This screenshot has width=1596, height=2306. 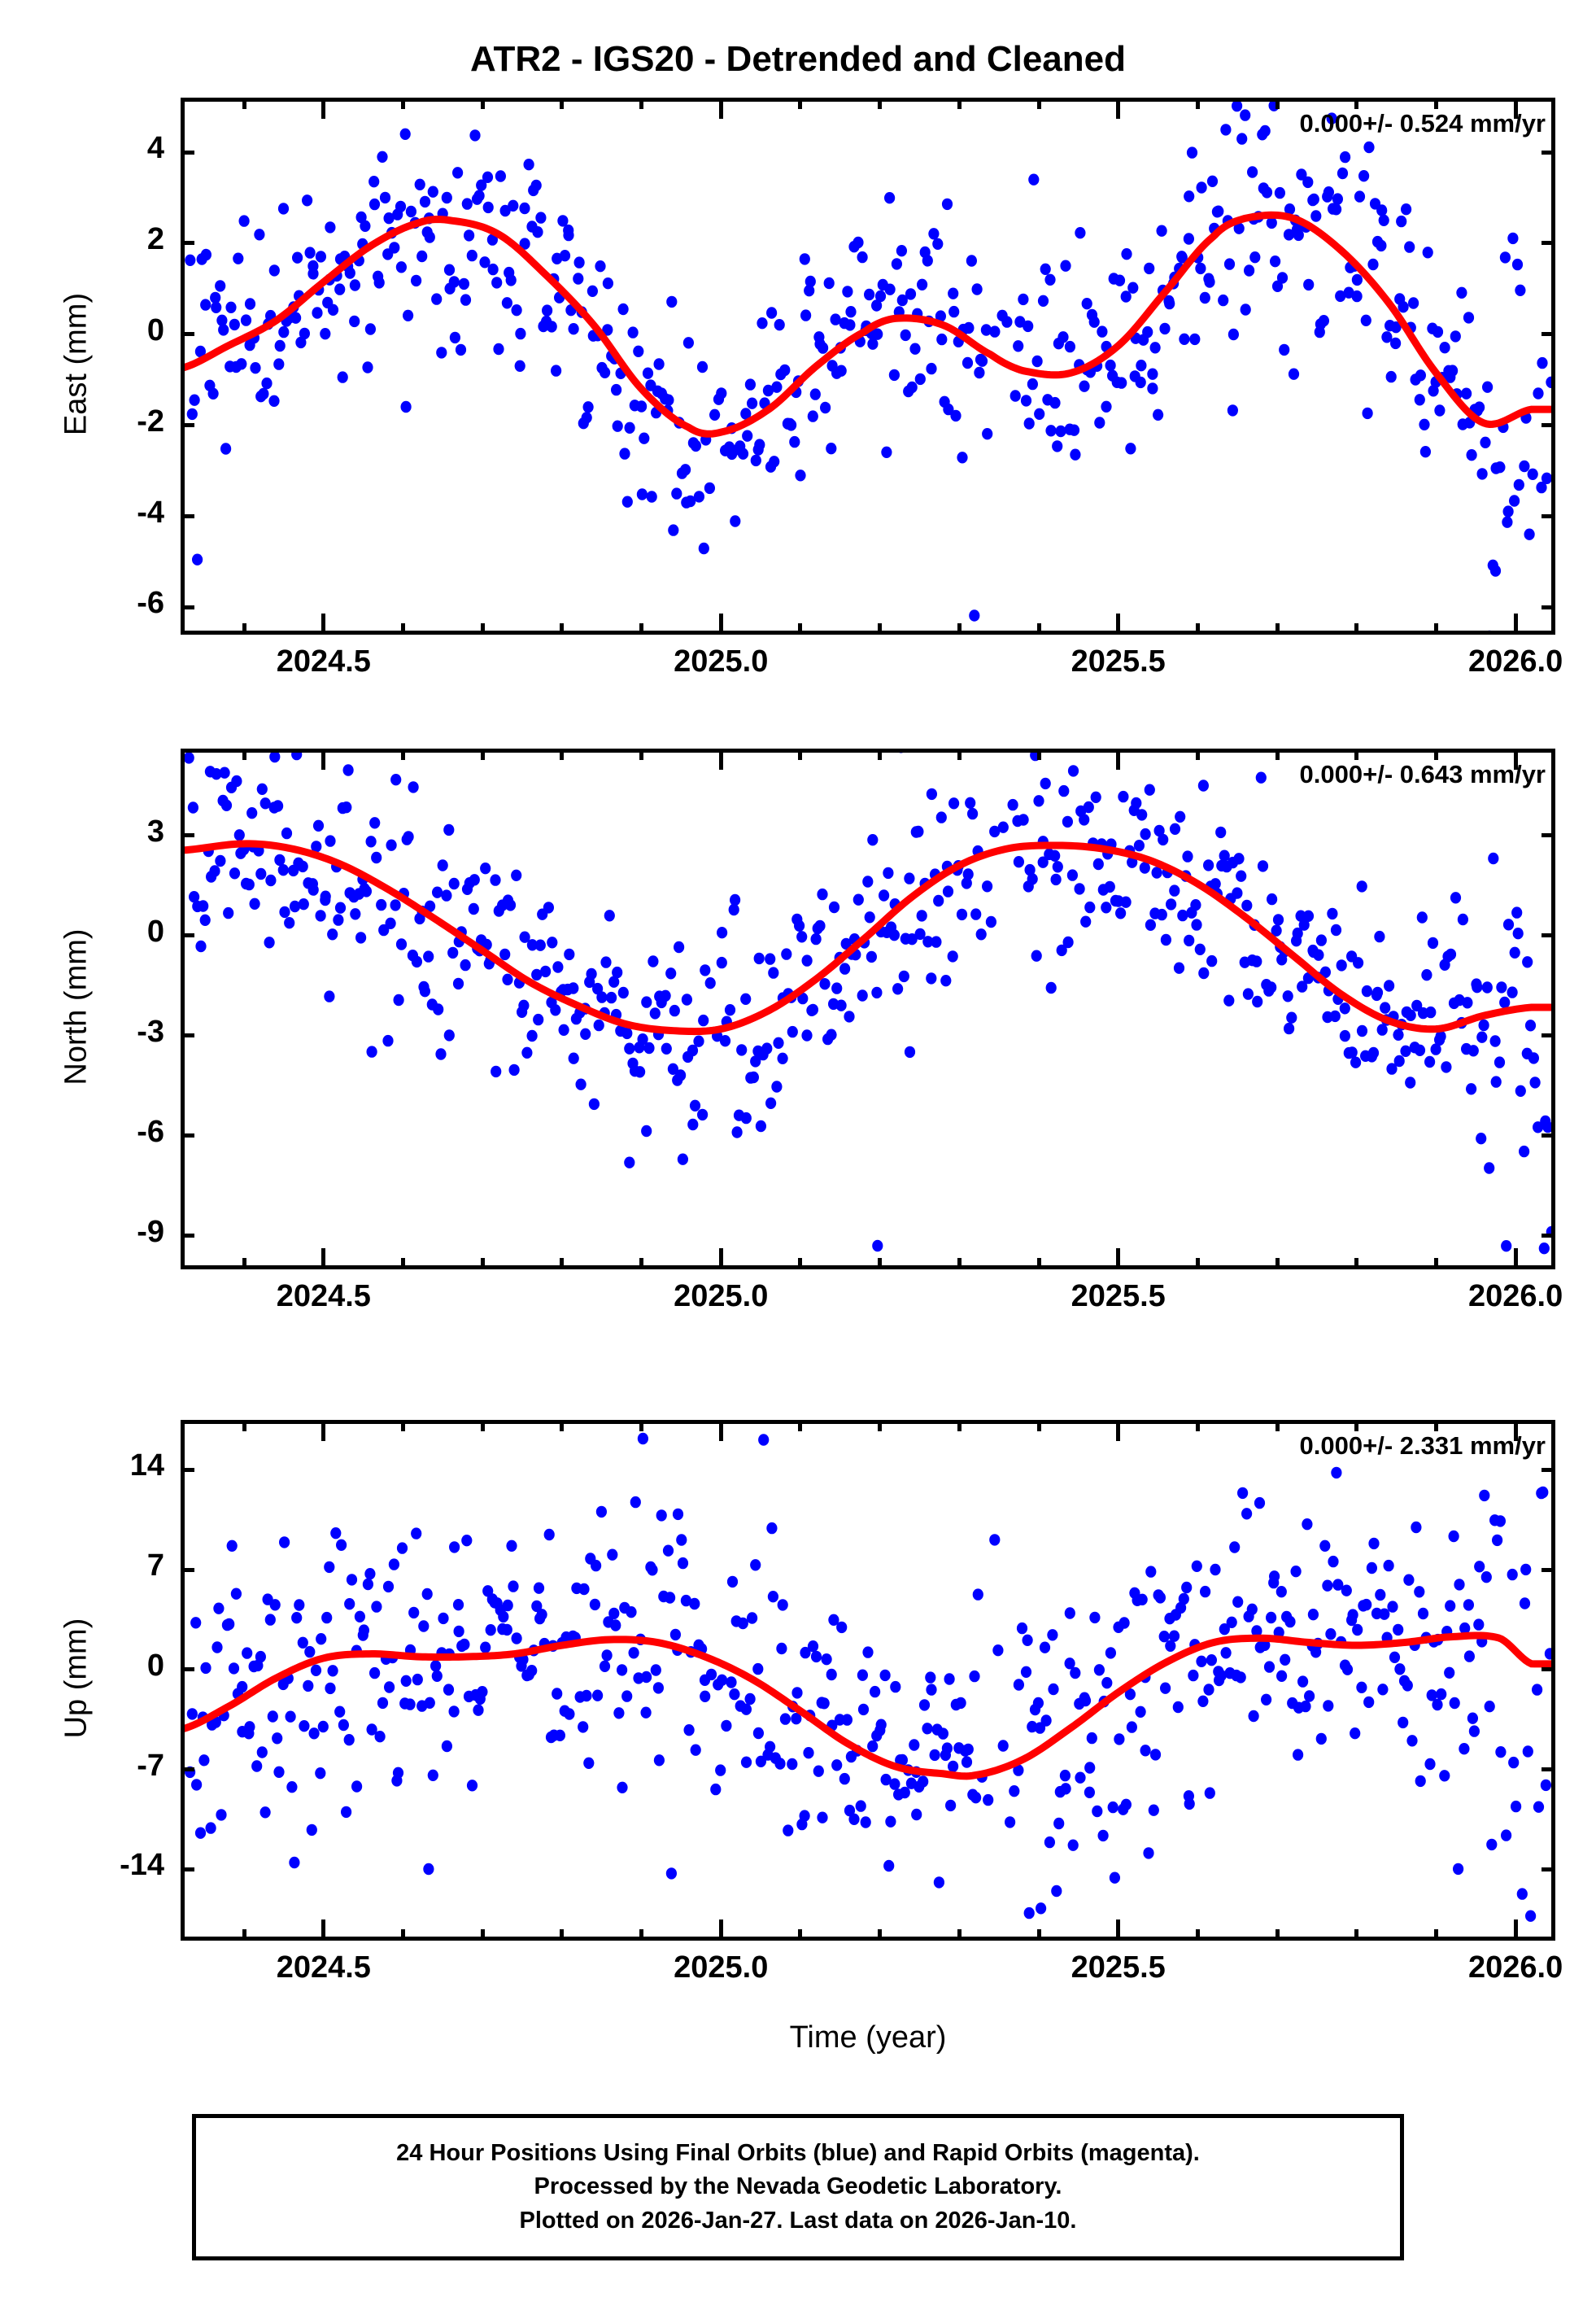 I want to click on y-axis-label-east: East (mm), so click(x=76, y=364).